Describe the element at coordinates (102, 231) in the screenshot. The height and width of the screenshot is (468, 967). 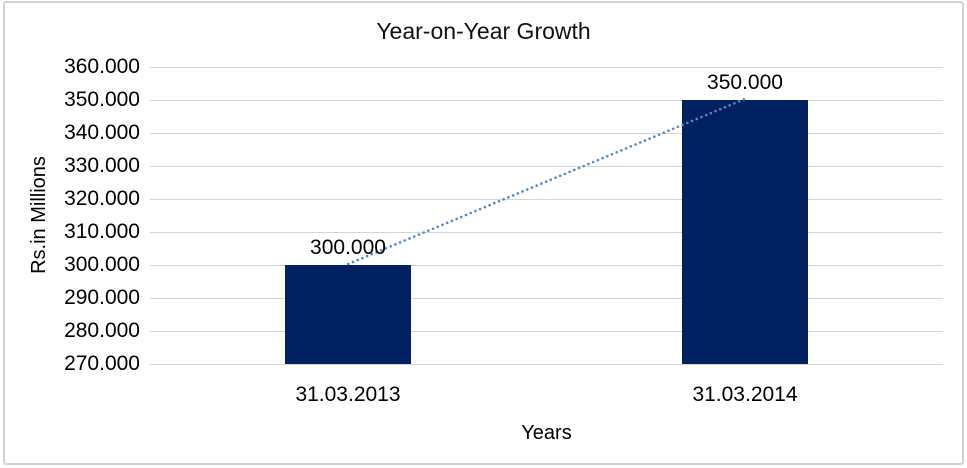
I see `y-tick-label: 310.000` at that location.